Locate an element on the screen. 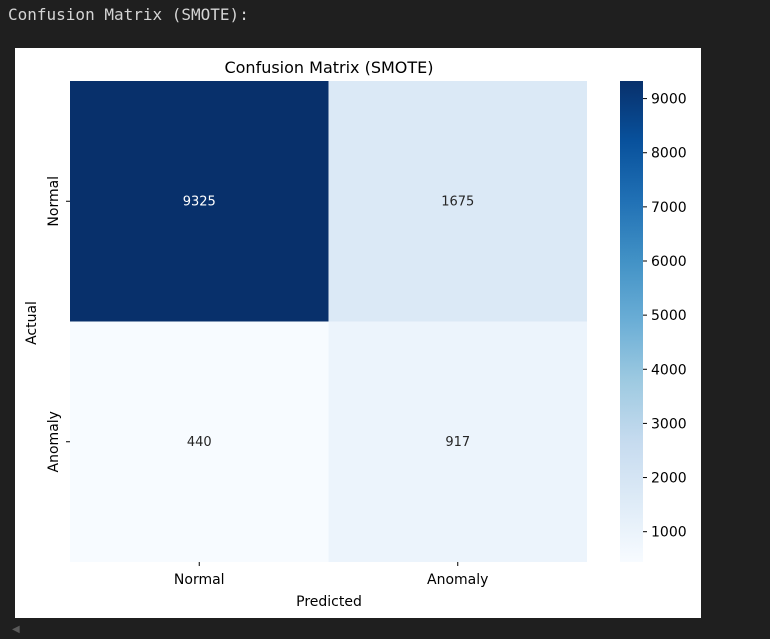 This screenshot has height=639, width=770. x-tick-label: Normal is located at coordinates (199, 580).